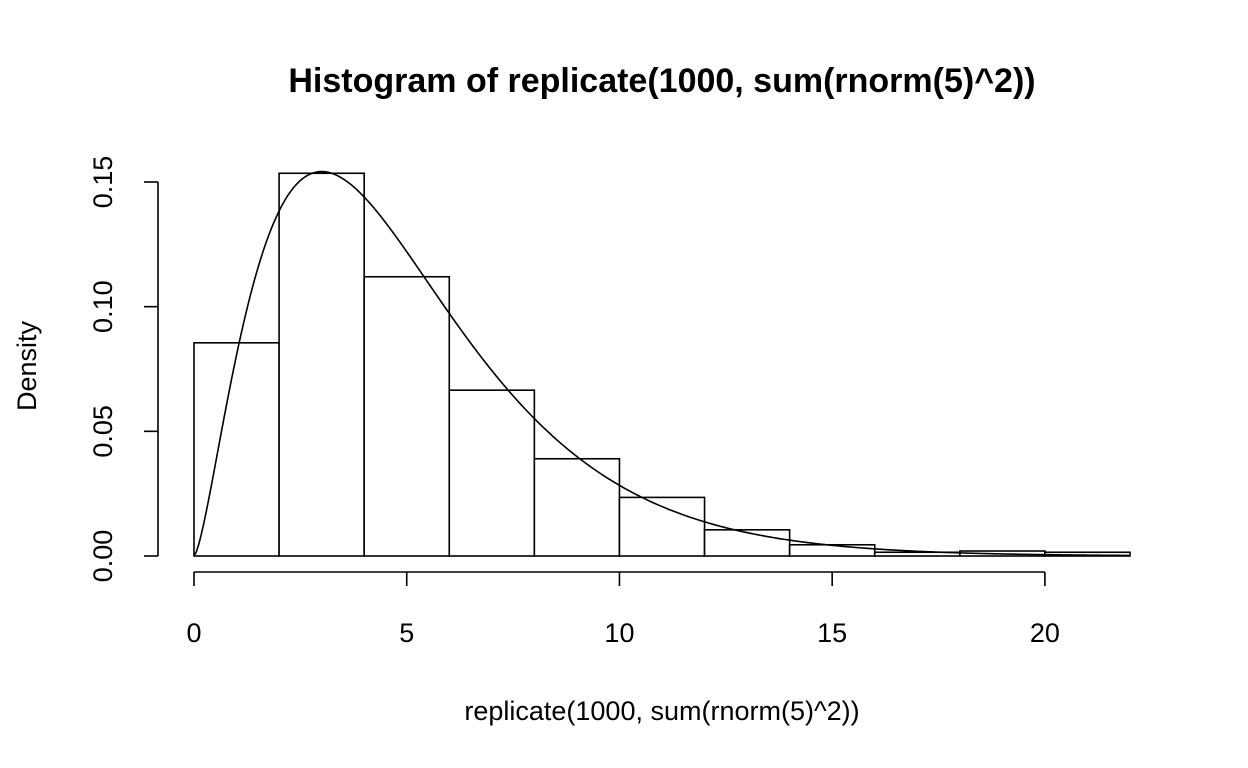 The height and width of the screenshot is (768, 1248). I want to click on x-tick-label-4: 20, so click(1045, 633).